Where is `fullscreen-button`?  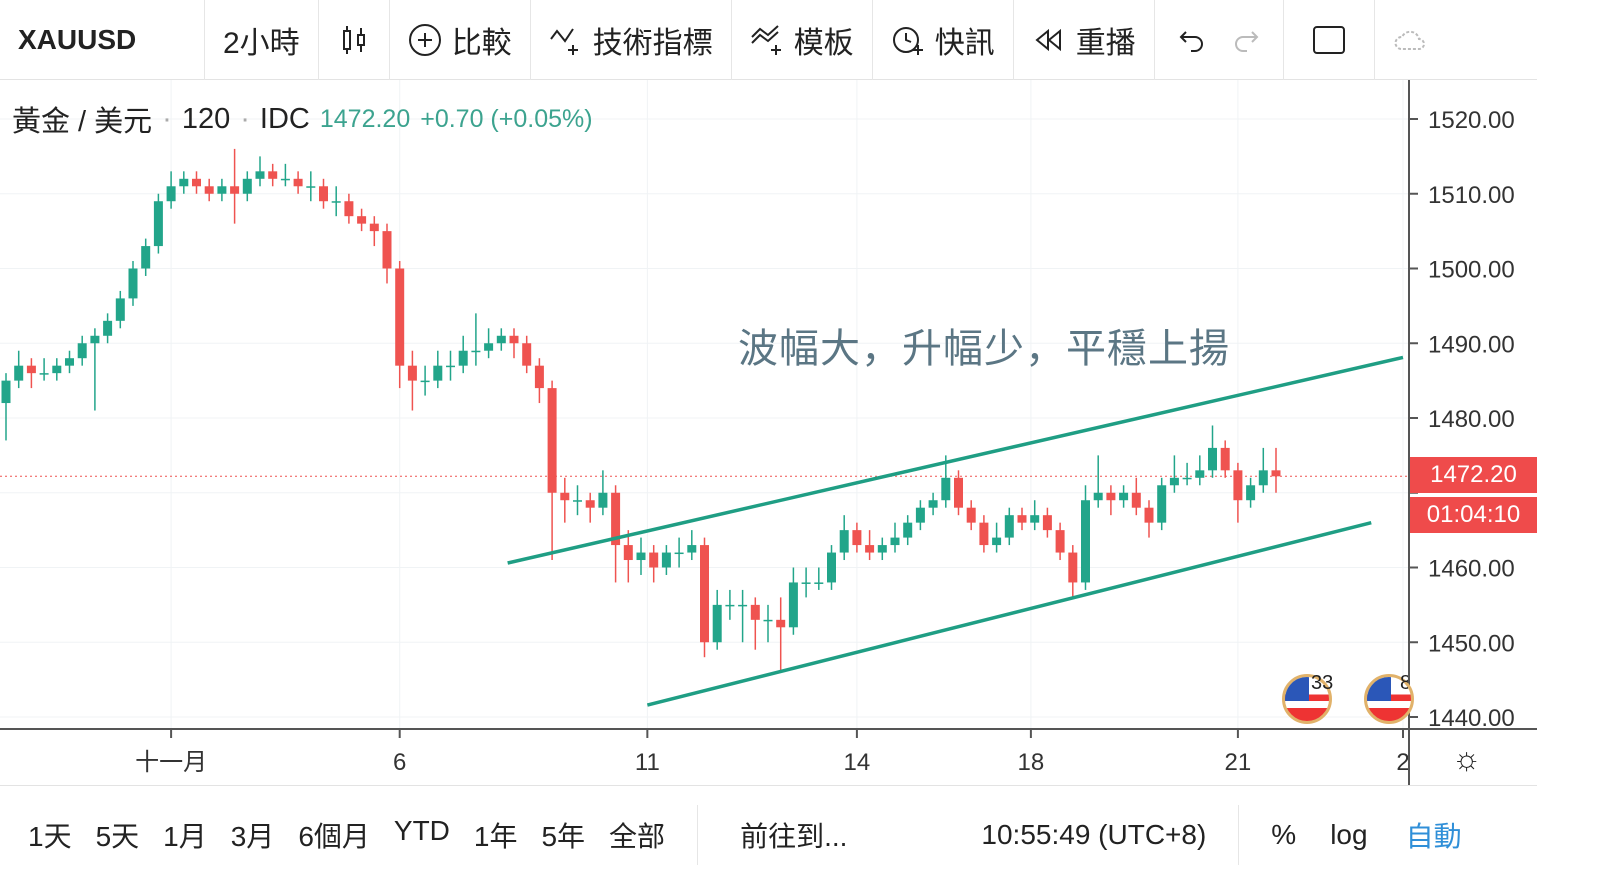
fullscreen-button is located at coordinates (1329, 40).